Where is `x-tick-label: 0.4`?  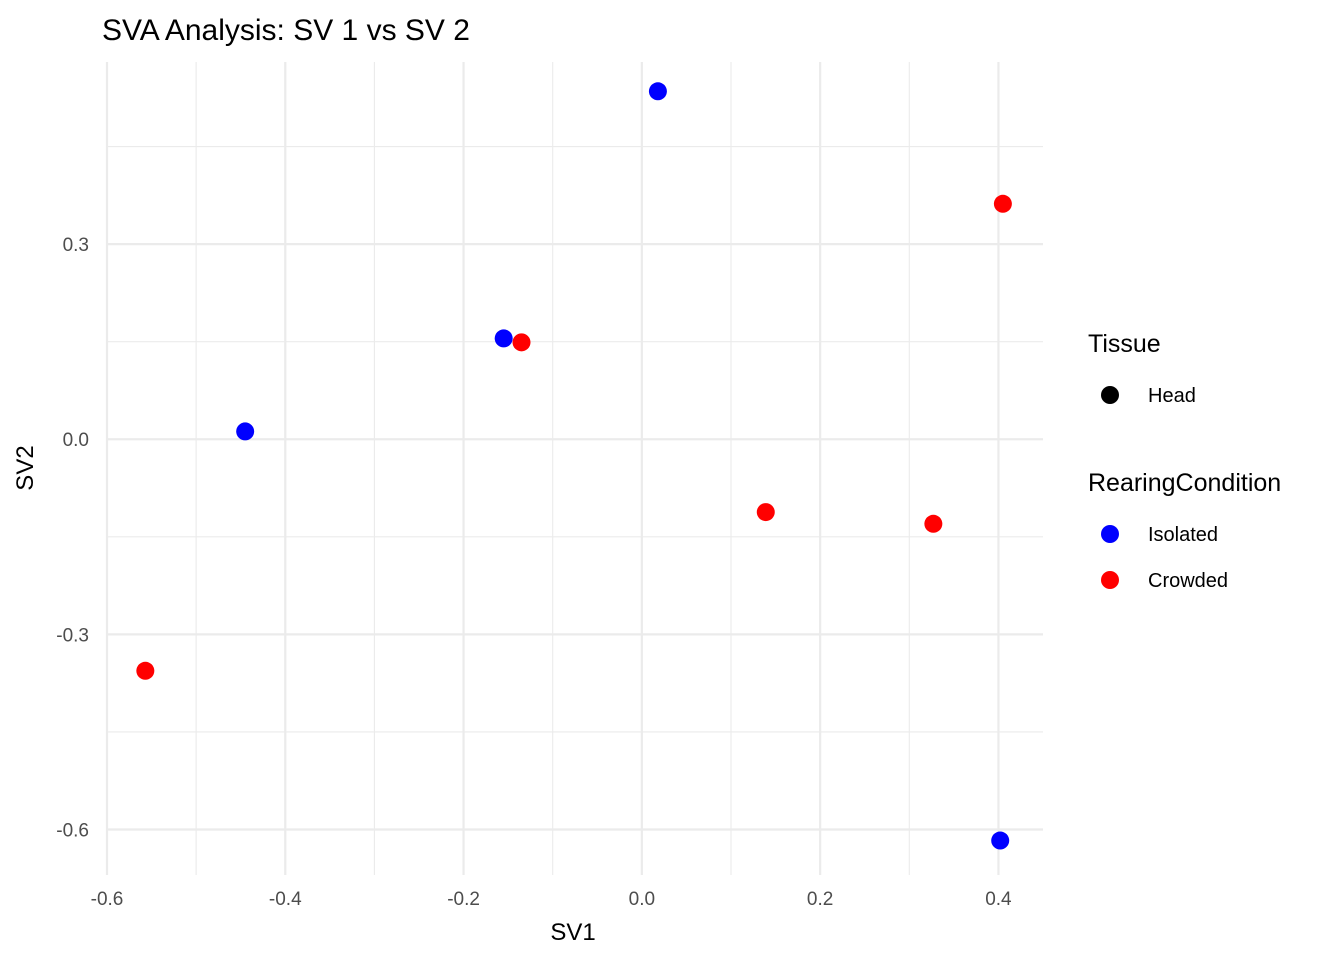
x-tick-label: 0.4 is located at coordinates (998, 899).